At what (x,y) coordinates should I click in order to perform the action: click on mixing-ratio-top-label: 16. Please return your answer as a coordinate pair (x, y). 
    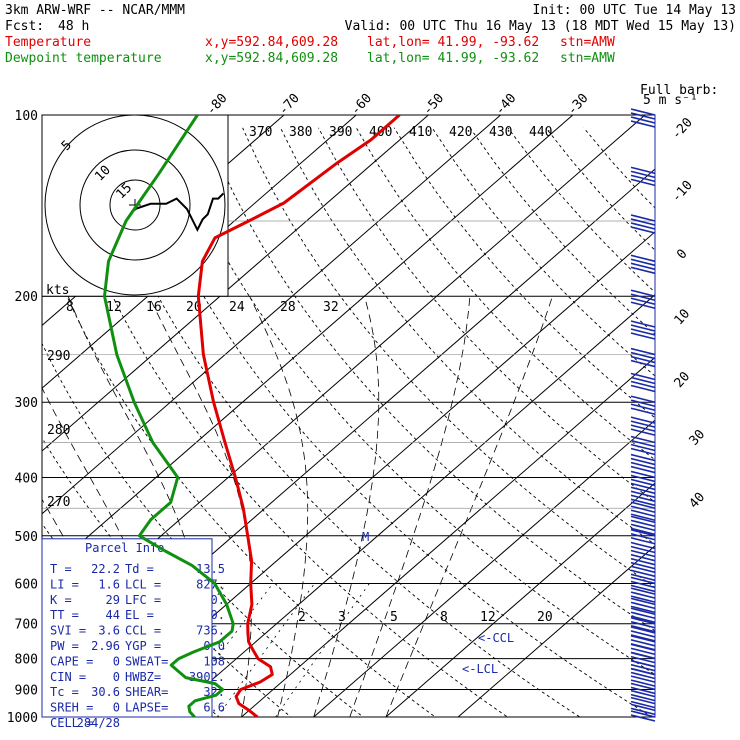
    Looking at the image, I should click on (154, 307).